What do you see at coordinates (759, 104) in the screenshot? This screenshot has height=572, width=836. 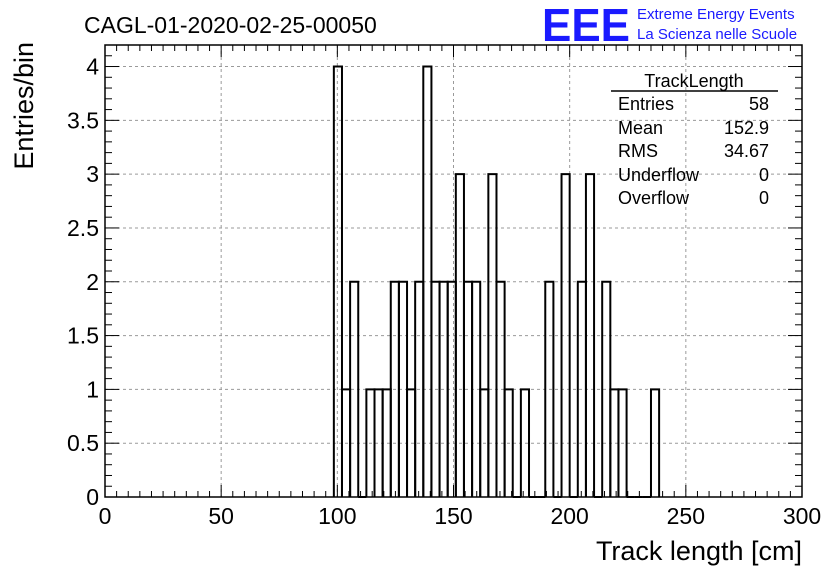 I see `stats-value-entries: 58` at bounding box center [759, 104].